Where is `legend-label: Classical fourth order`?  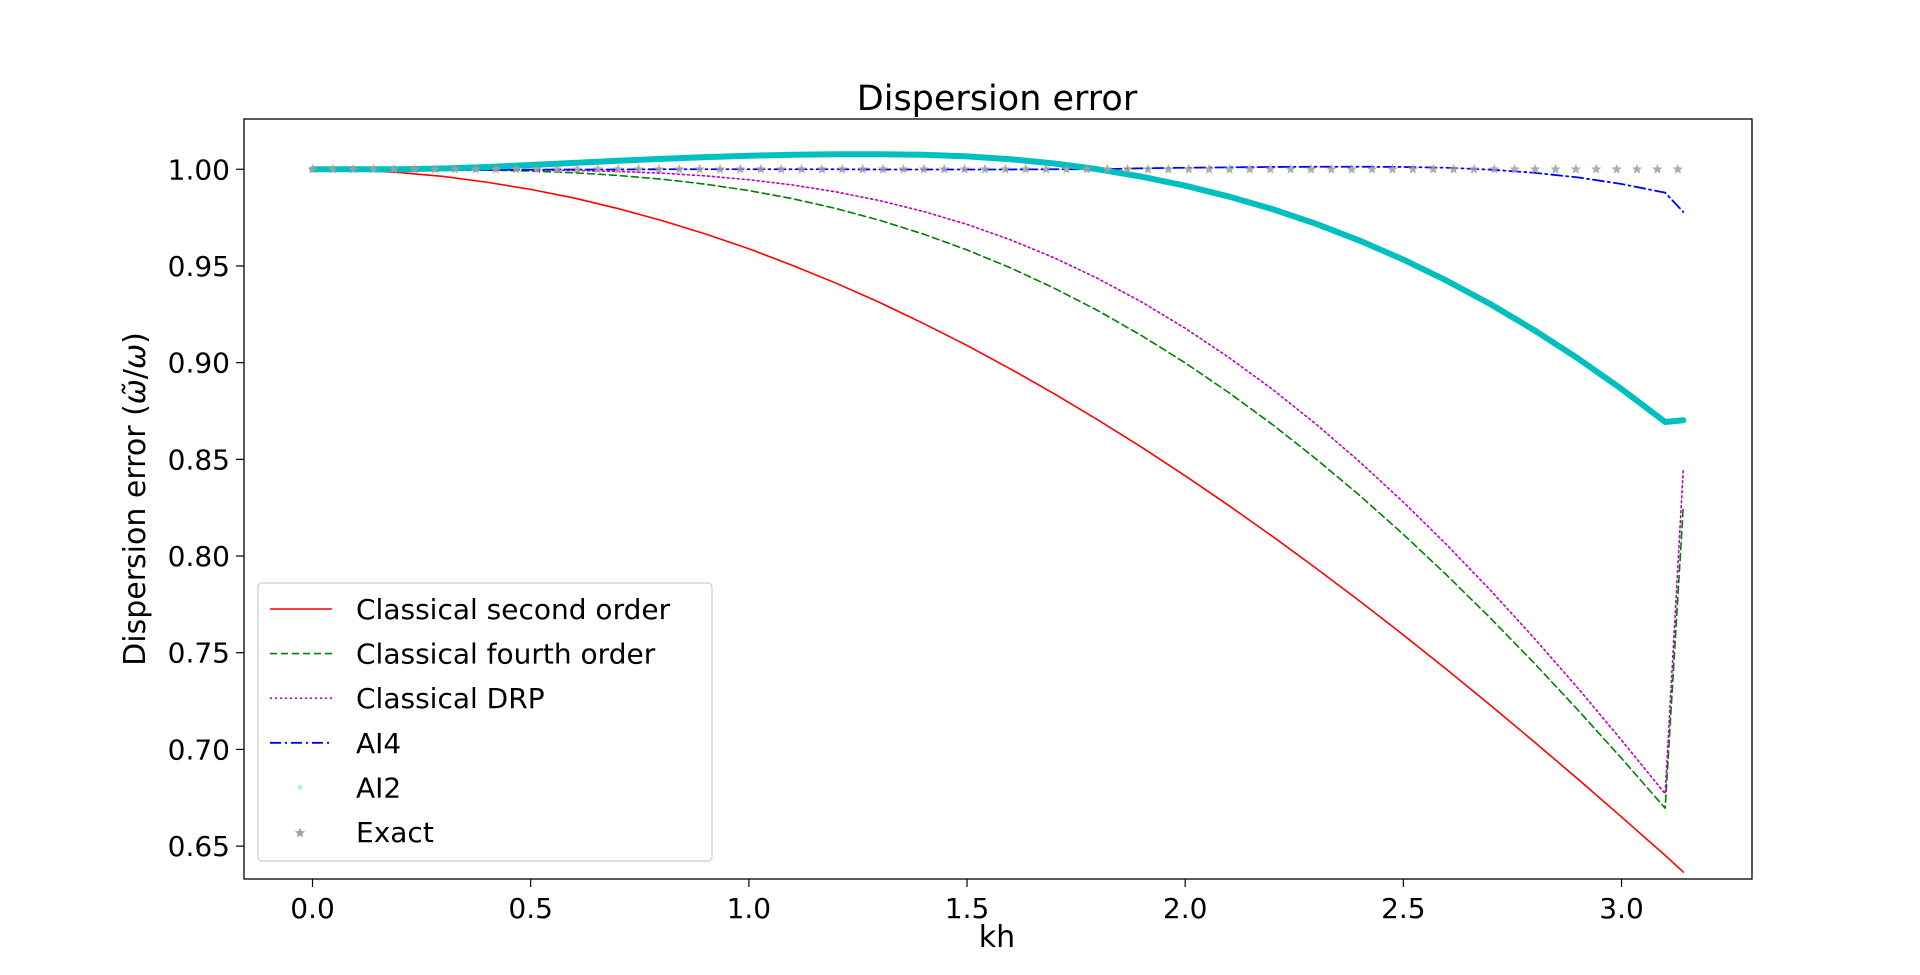
legend-label: Classical fourth order is located at coordinates (506, 654).